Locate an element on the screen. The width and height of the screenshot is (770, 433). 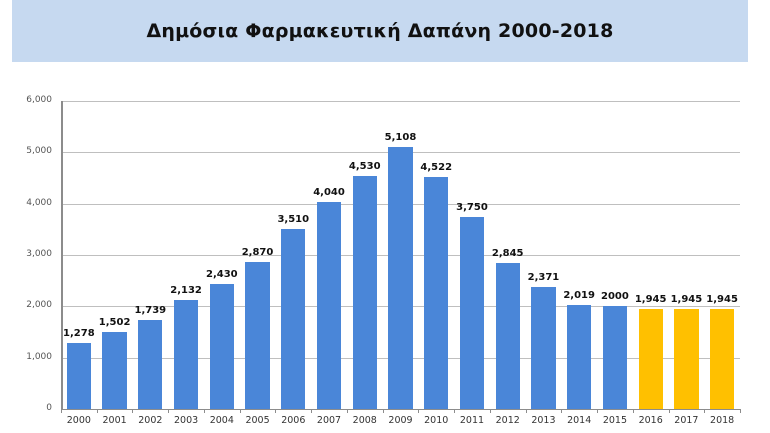
value-label: 4,522 is located at coordinates (436, 167).